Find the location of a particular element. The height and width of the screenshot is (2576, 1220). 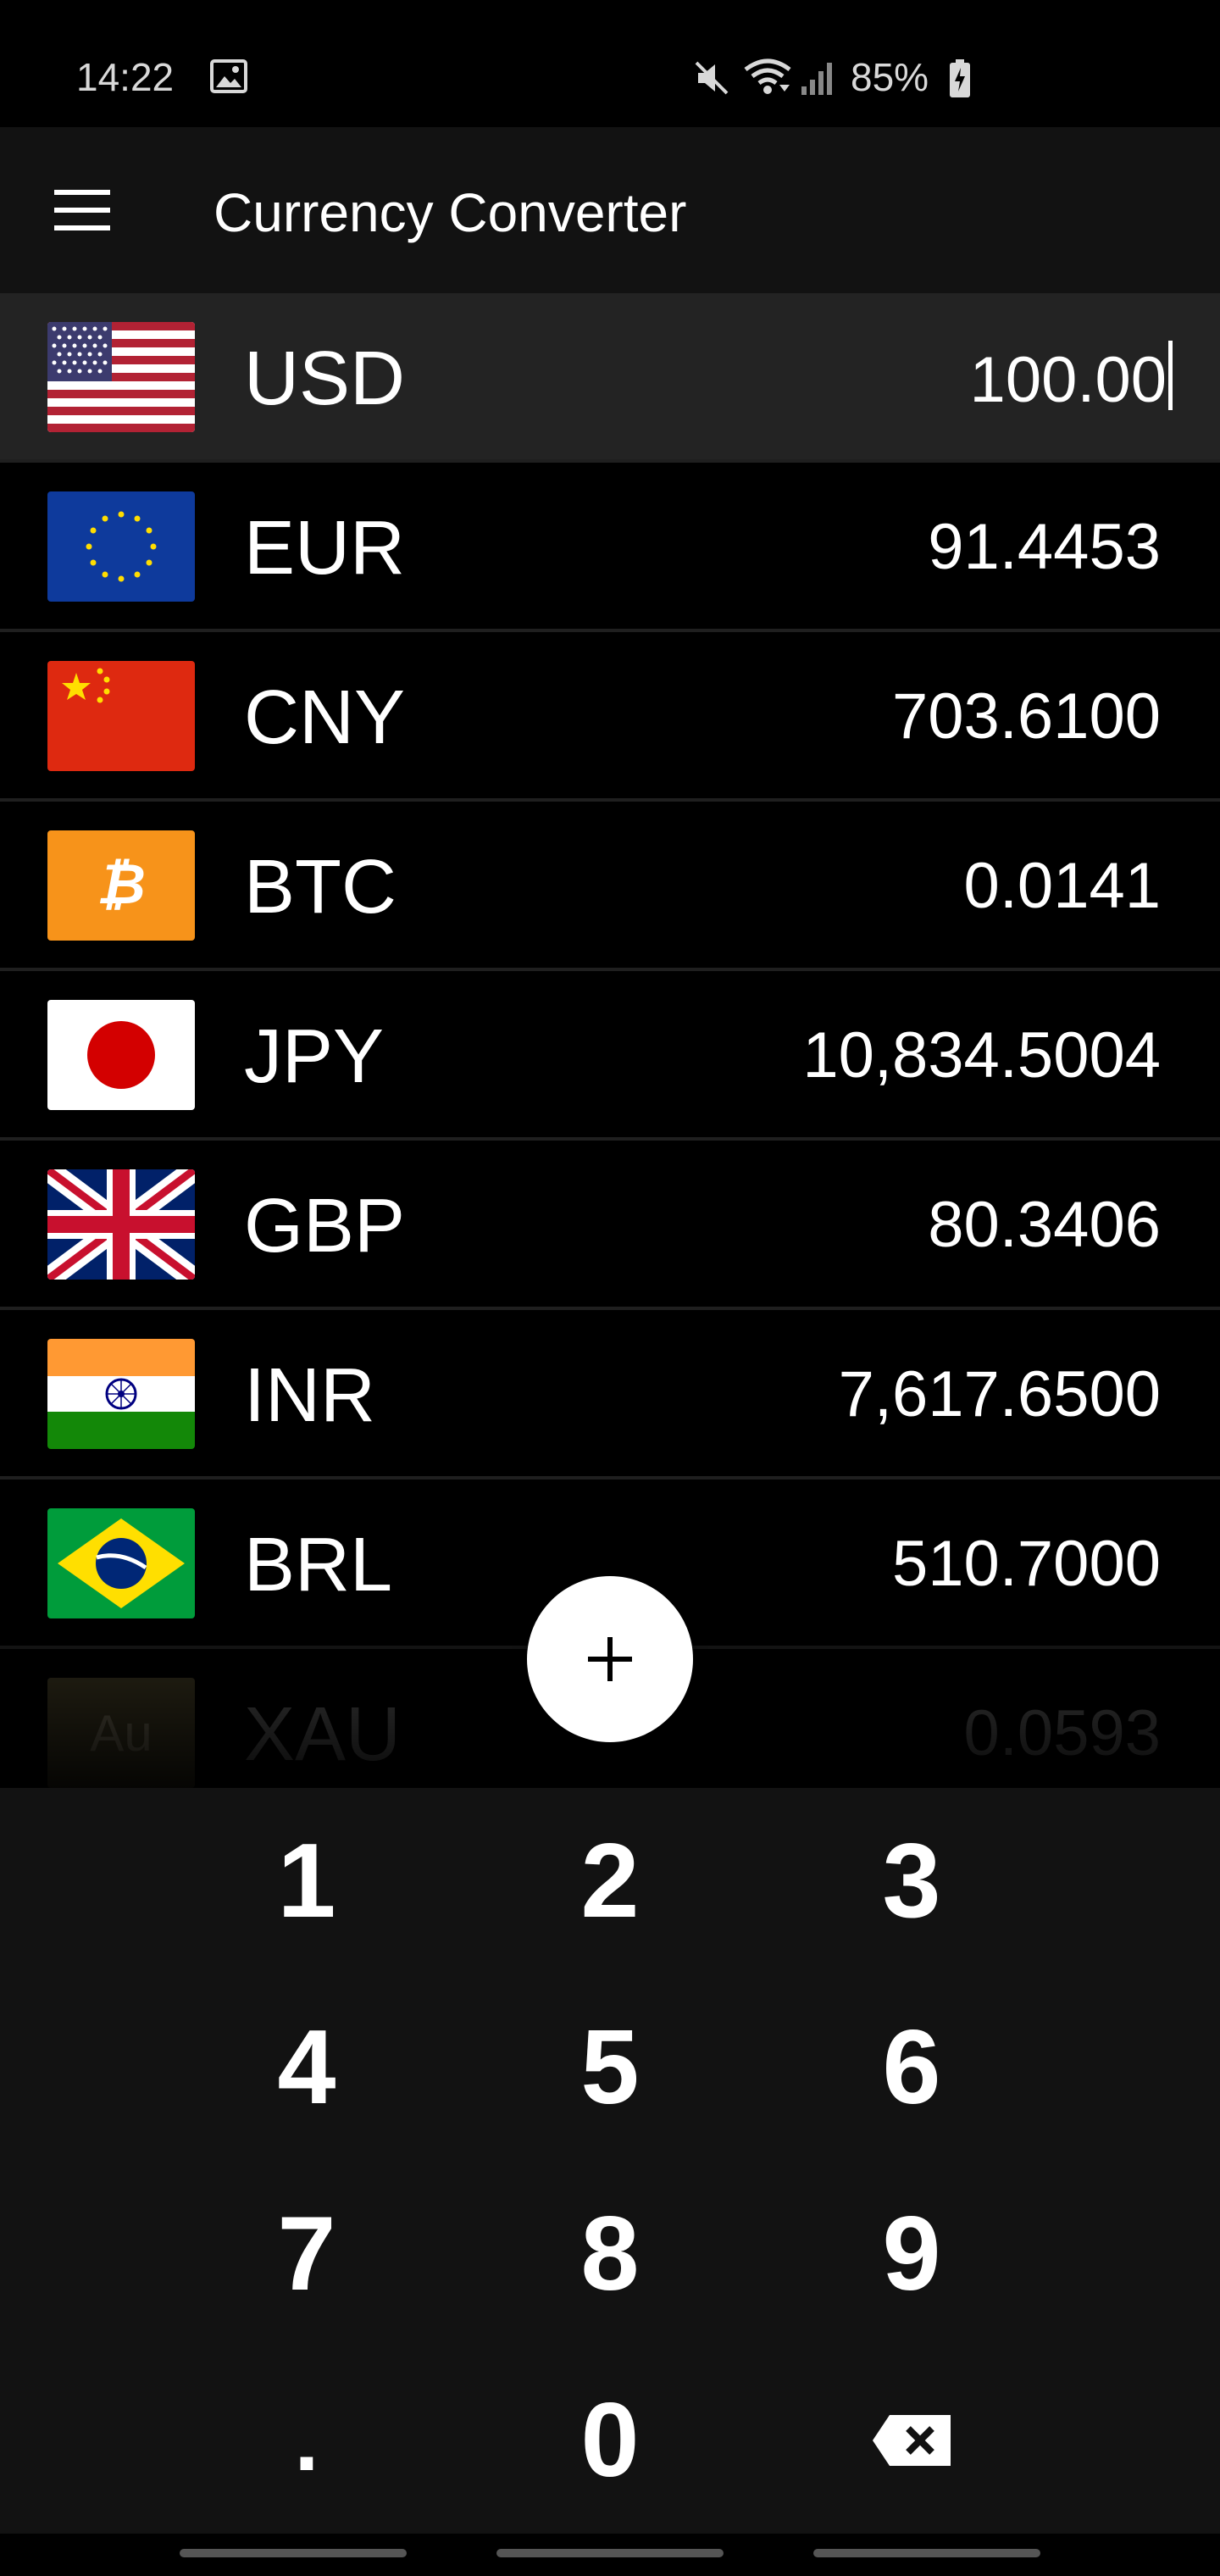

backspace-icon is located at coordinates (912, 2440).